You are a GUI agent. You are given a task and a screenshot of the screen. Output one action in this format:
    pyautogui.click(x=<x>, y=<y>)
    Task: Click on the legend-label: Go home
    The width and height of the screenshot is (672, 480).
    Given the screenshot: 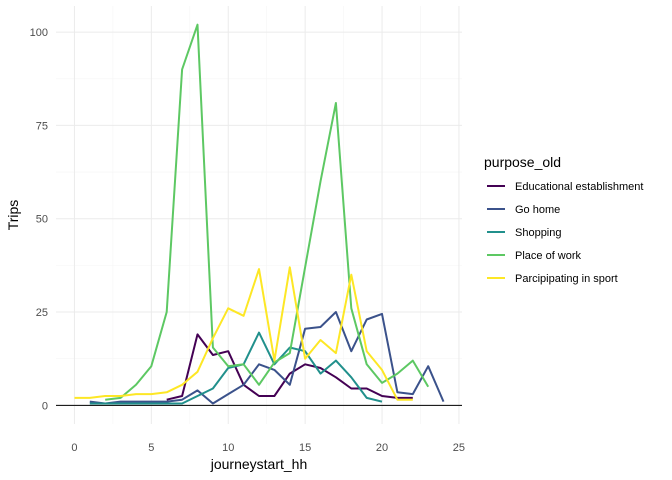 What is the action you would take?
    pyautogui.click(x=537, y=210)
    